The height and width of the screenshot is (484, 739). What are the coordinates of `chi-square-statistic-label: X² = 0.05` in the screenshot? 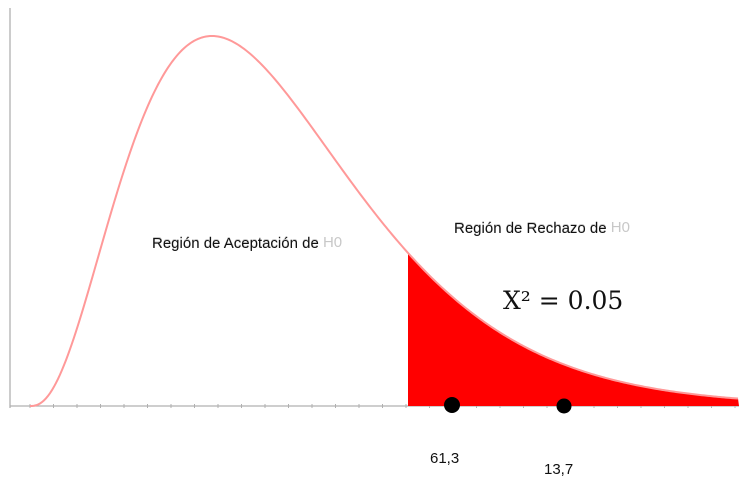 It's located at (563, 300).